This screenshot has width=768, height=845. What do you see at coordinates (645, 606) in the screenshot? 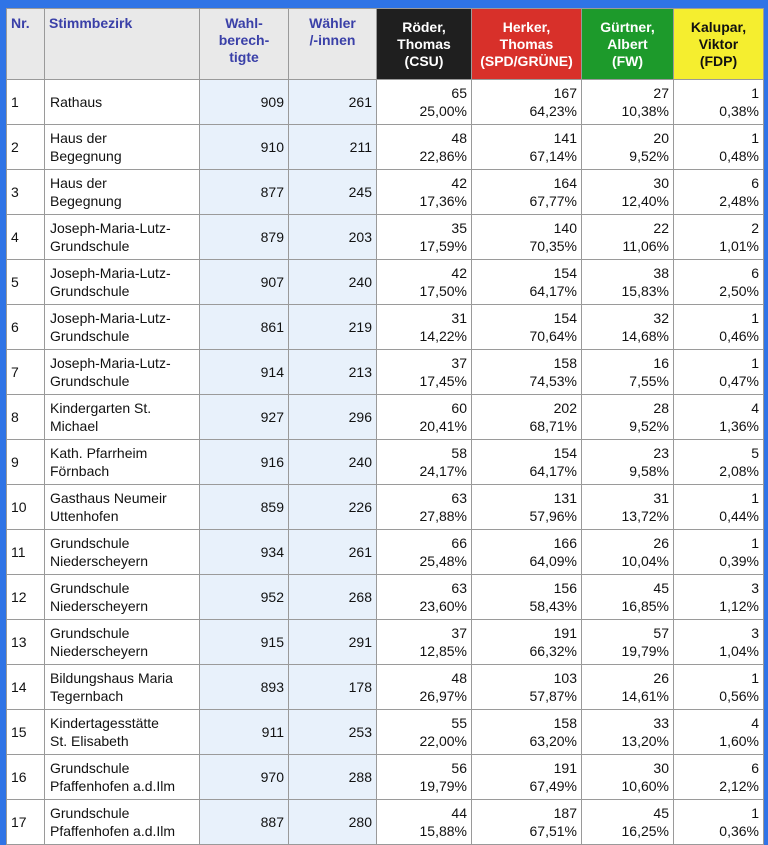
I see `vote-percent: 16,85%` at bounding box center [645, 606].